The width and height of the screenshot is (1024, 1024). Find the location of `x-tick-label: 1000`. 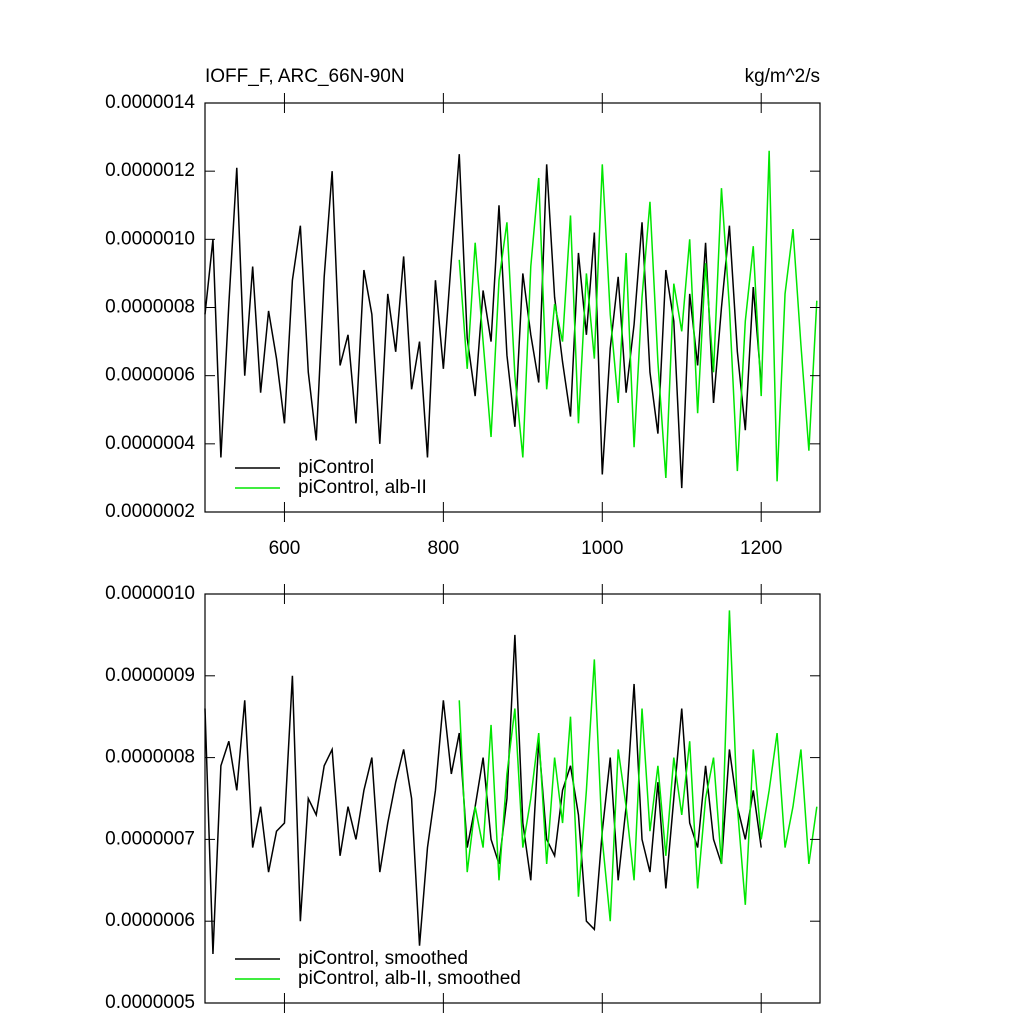

x-tick-label: 1000 is located at coordinates (602, 548).